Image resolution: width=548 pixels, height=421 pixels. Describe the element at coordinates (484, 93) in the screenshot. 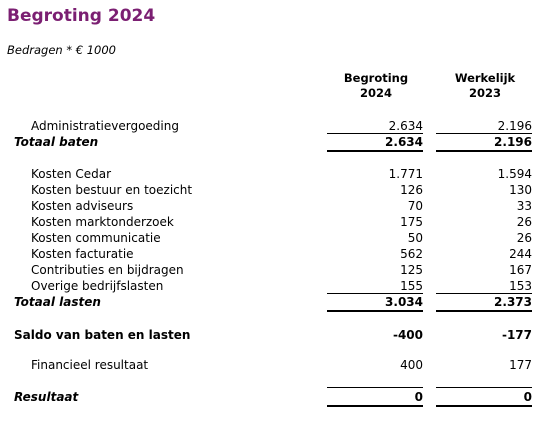

I see `column-header-line: 2023` at that location.